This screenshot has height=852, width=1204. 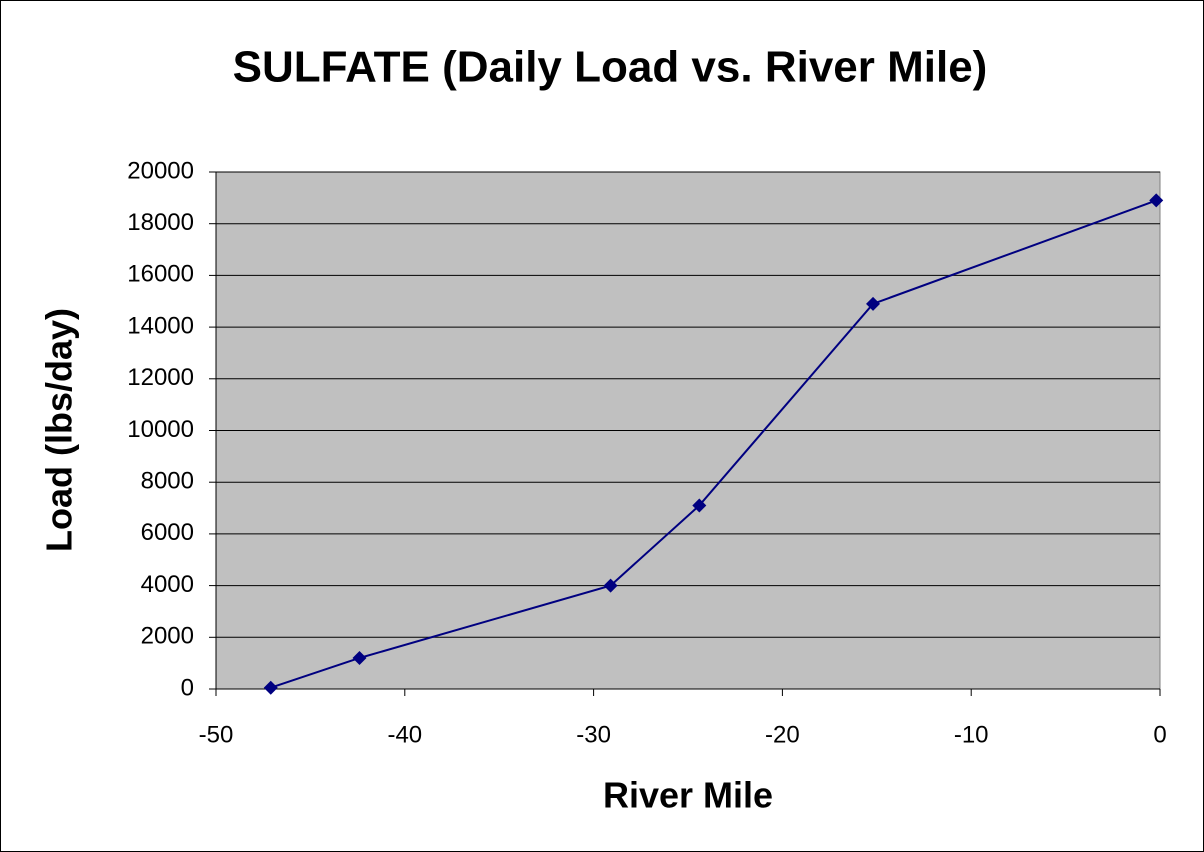 I want to click on x-tick-label: -20, so click(x=782, y=734).